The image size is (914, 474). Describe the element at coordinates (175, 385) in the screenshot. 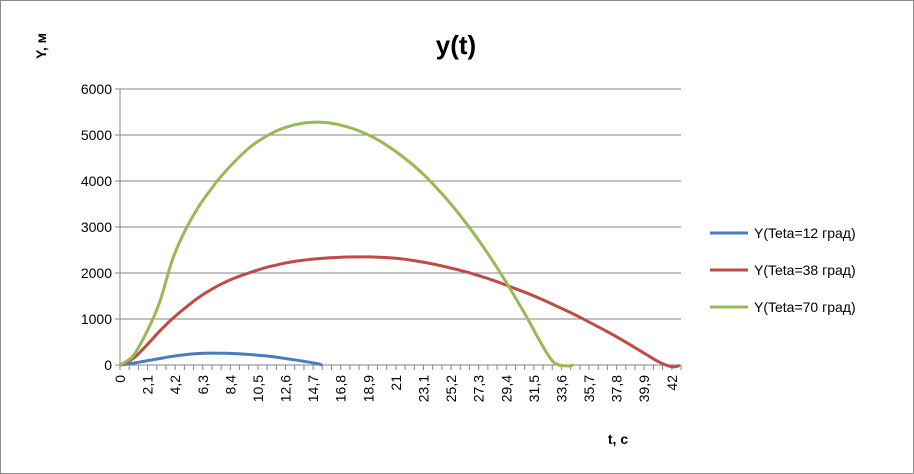

I see `x-tick-label-2: 4,2` at that location.